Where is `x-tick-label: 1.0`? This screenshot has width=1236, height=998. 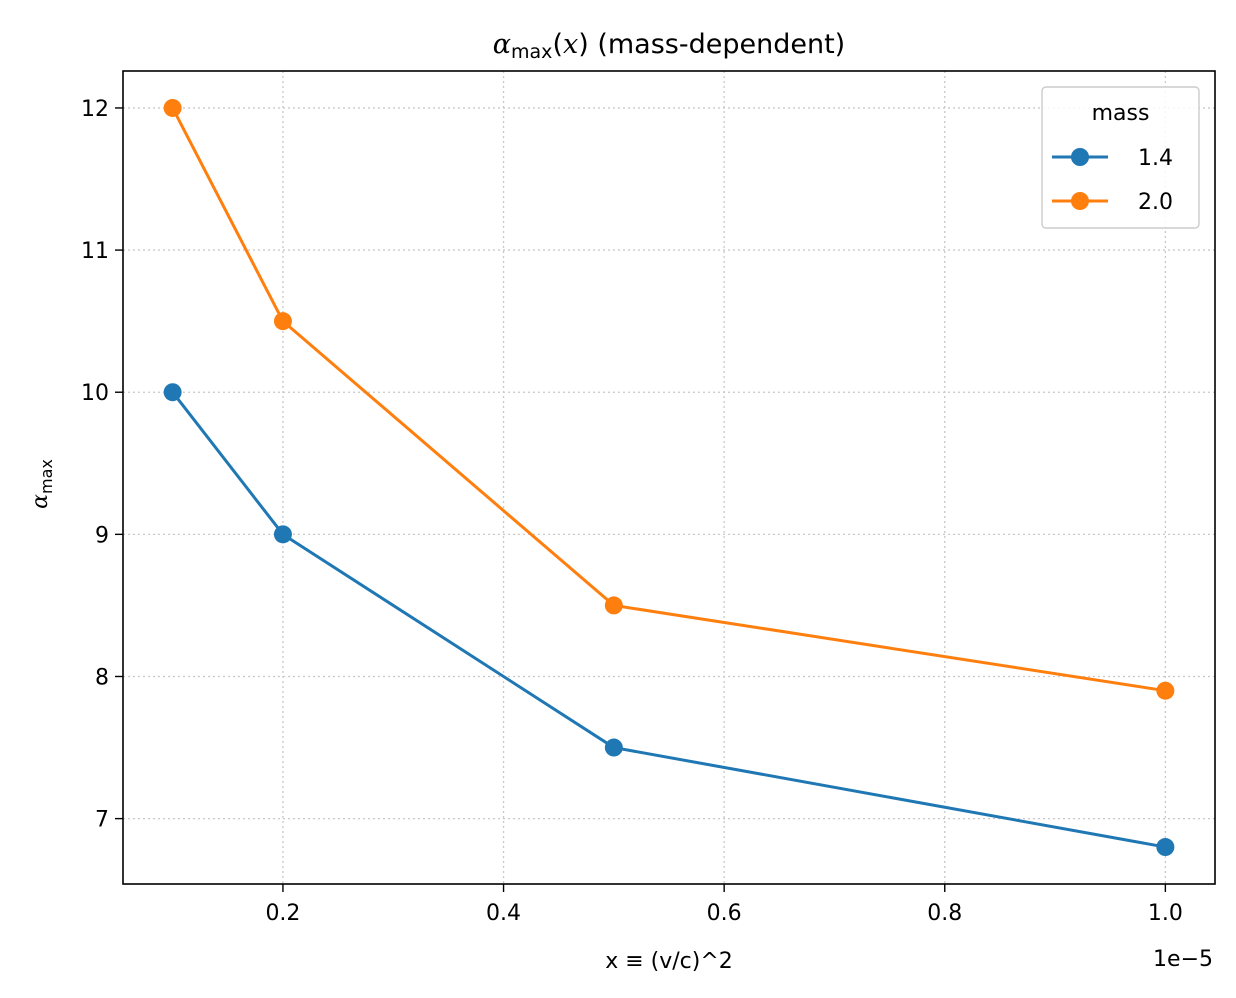 x-tick-label: 1.0 is located at coordinates (1165, 913).